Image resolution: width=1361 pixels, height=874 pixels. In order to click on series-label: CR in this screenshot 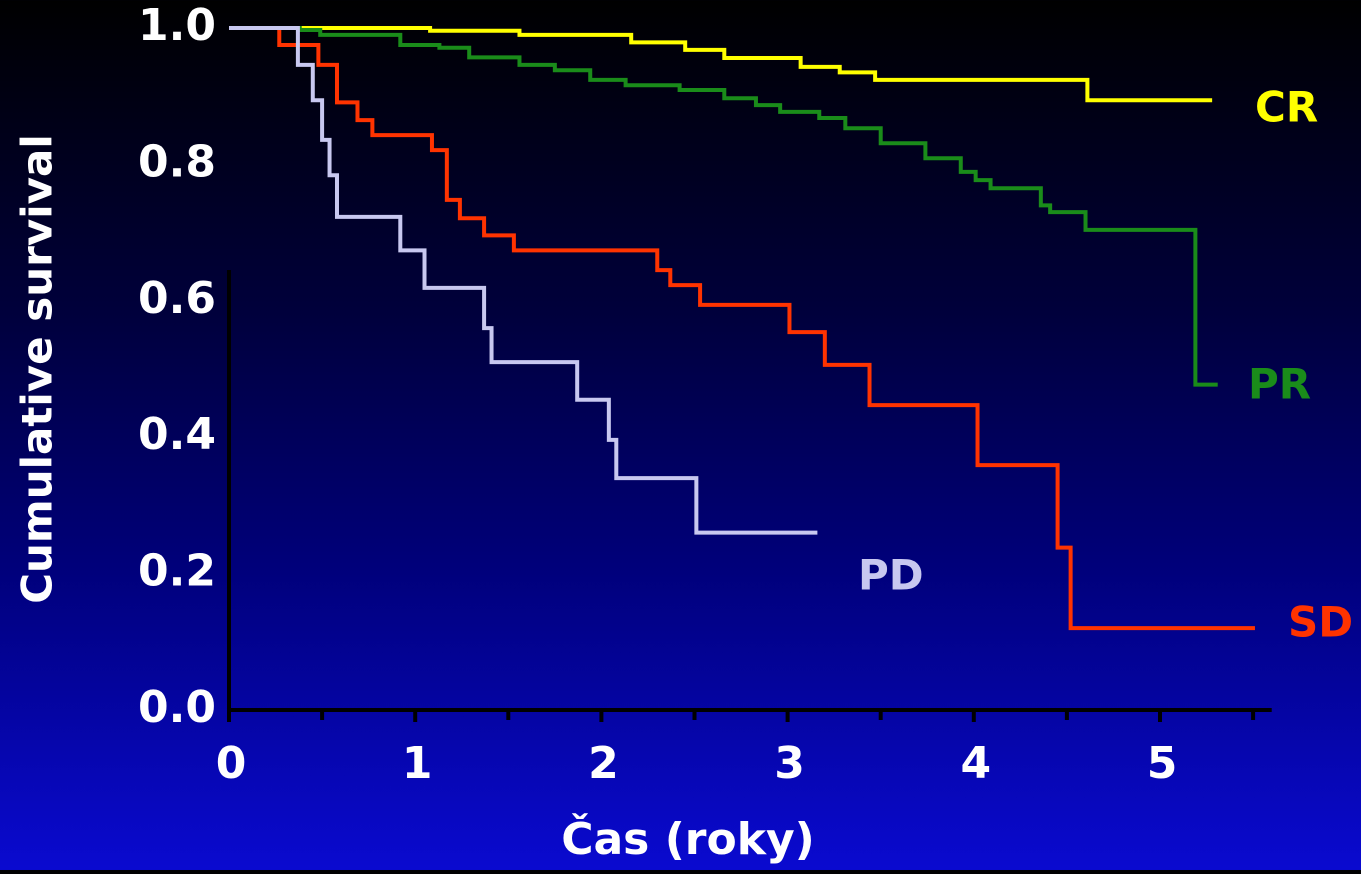, I will do `click(1286, 107)`.